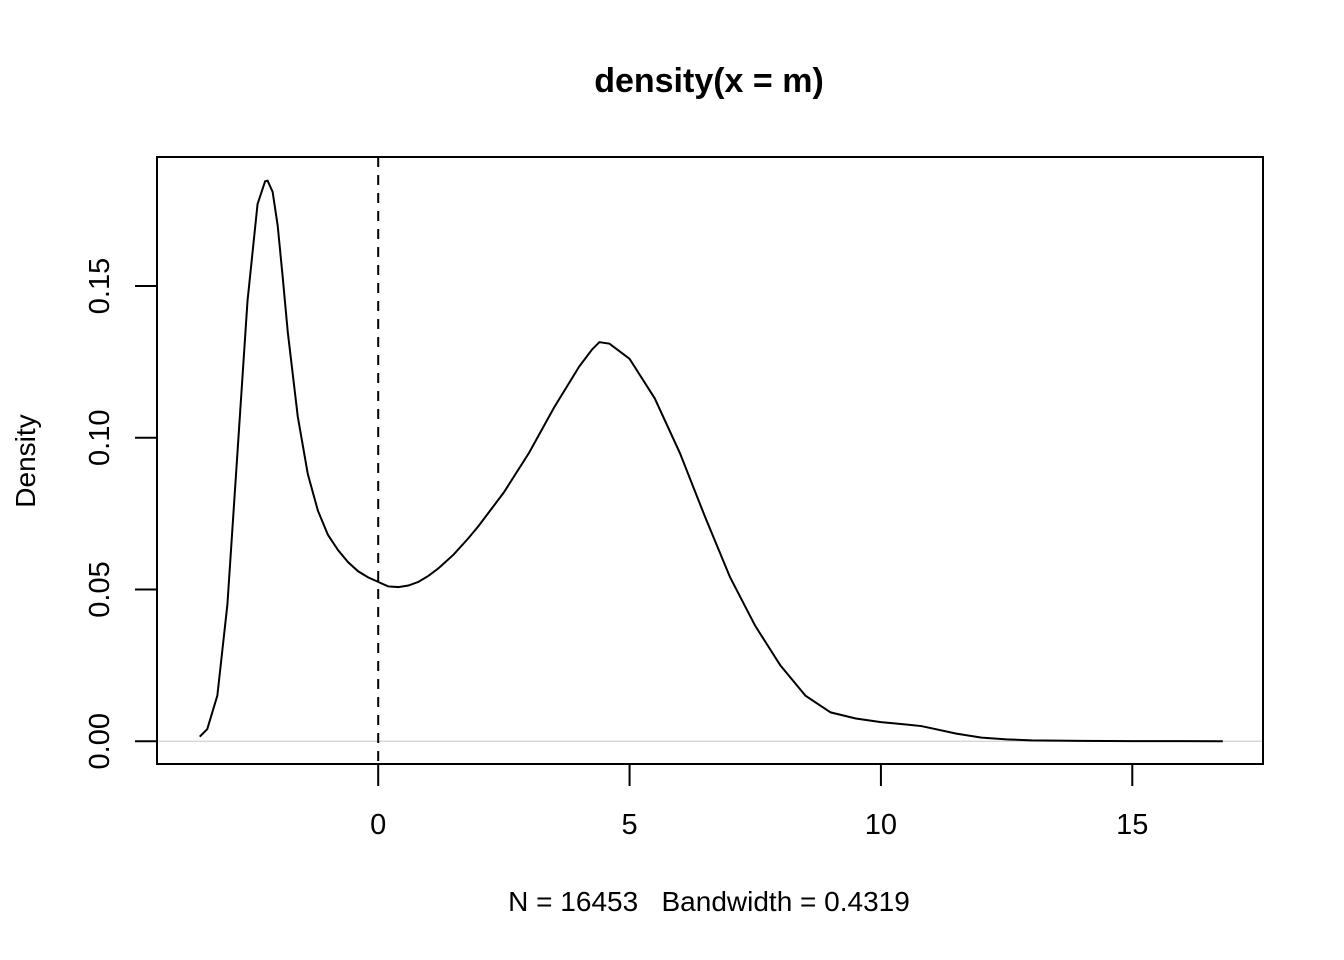 This screenshot has height=960, width=1344. Describe the element at coordinates (25, 460) in the screenshot. I see `y-axis-label: Density` at that location.